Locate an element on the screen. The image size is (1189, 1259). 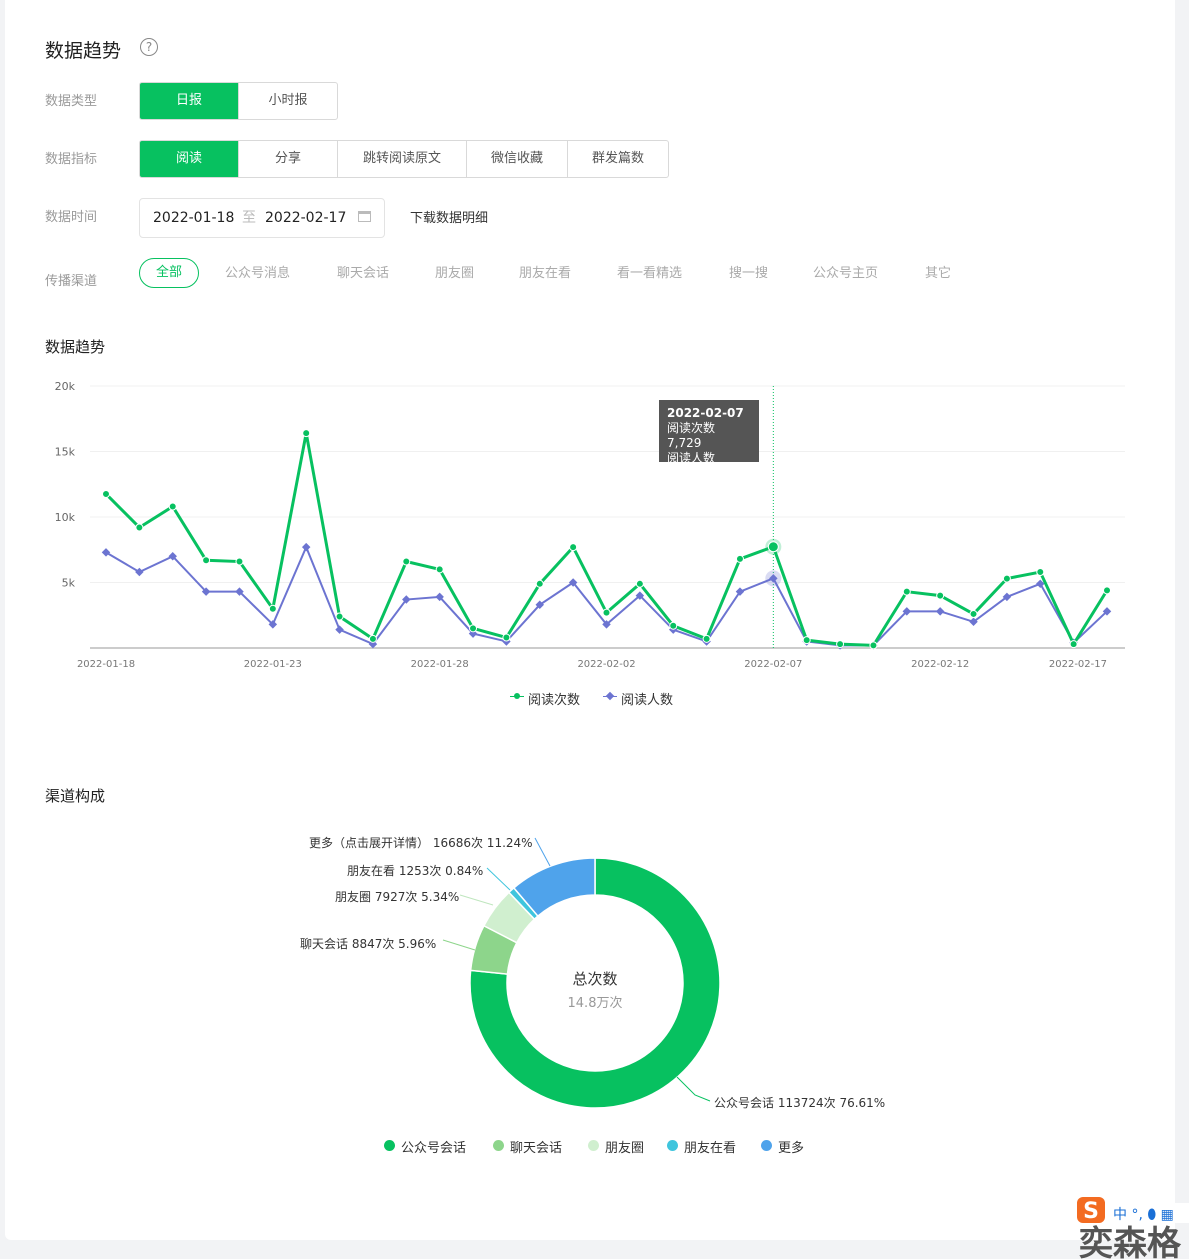
metric-option: 群发篇数 is located at coordinates (617, 159).